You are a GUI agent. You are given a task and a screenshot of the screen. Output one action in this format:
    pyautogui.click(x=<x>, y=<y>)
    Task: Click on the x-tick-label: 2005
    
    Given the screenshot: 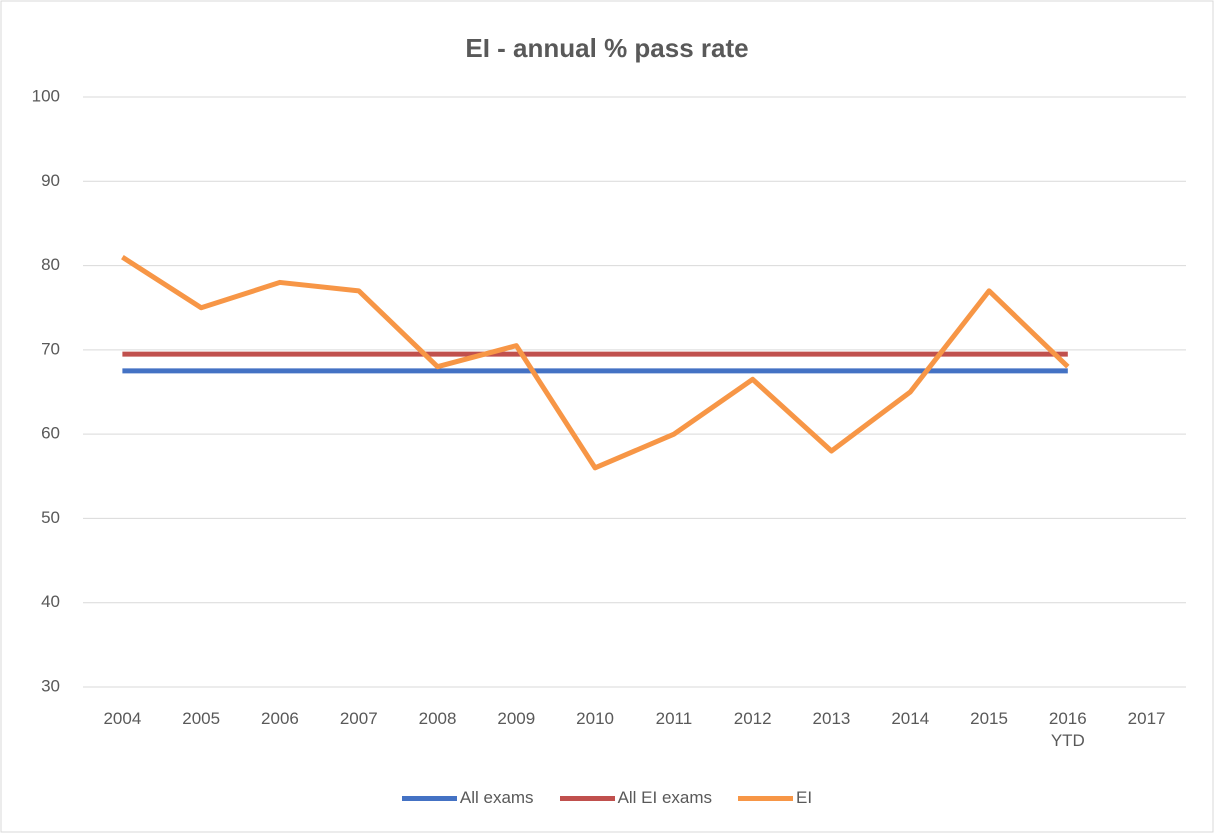 What is the action you would take?
    pyautogui.click(x=201, y=718)
    